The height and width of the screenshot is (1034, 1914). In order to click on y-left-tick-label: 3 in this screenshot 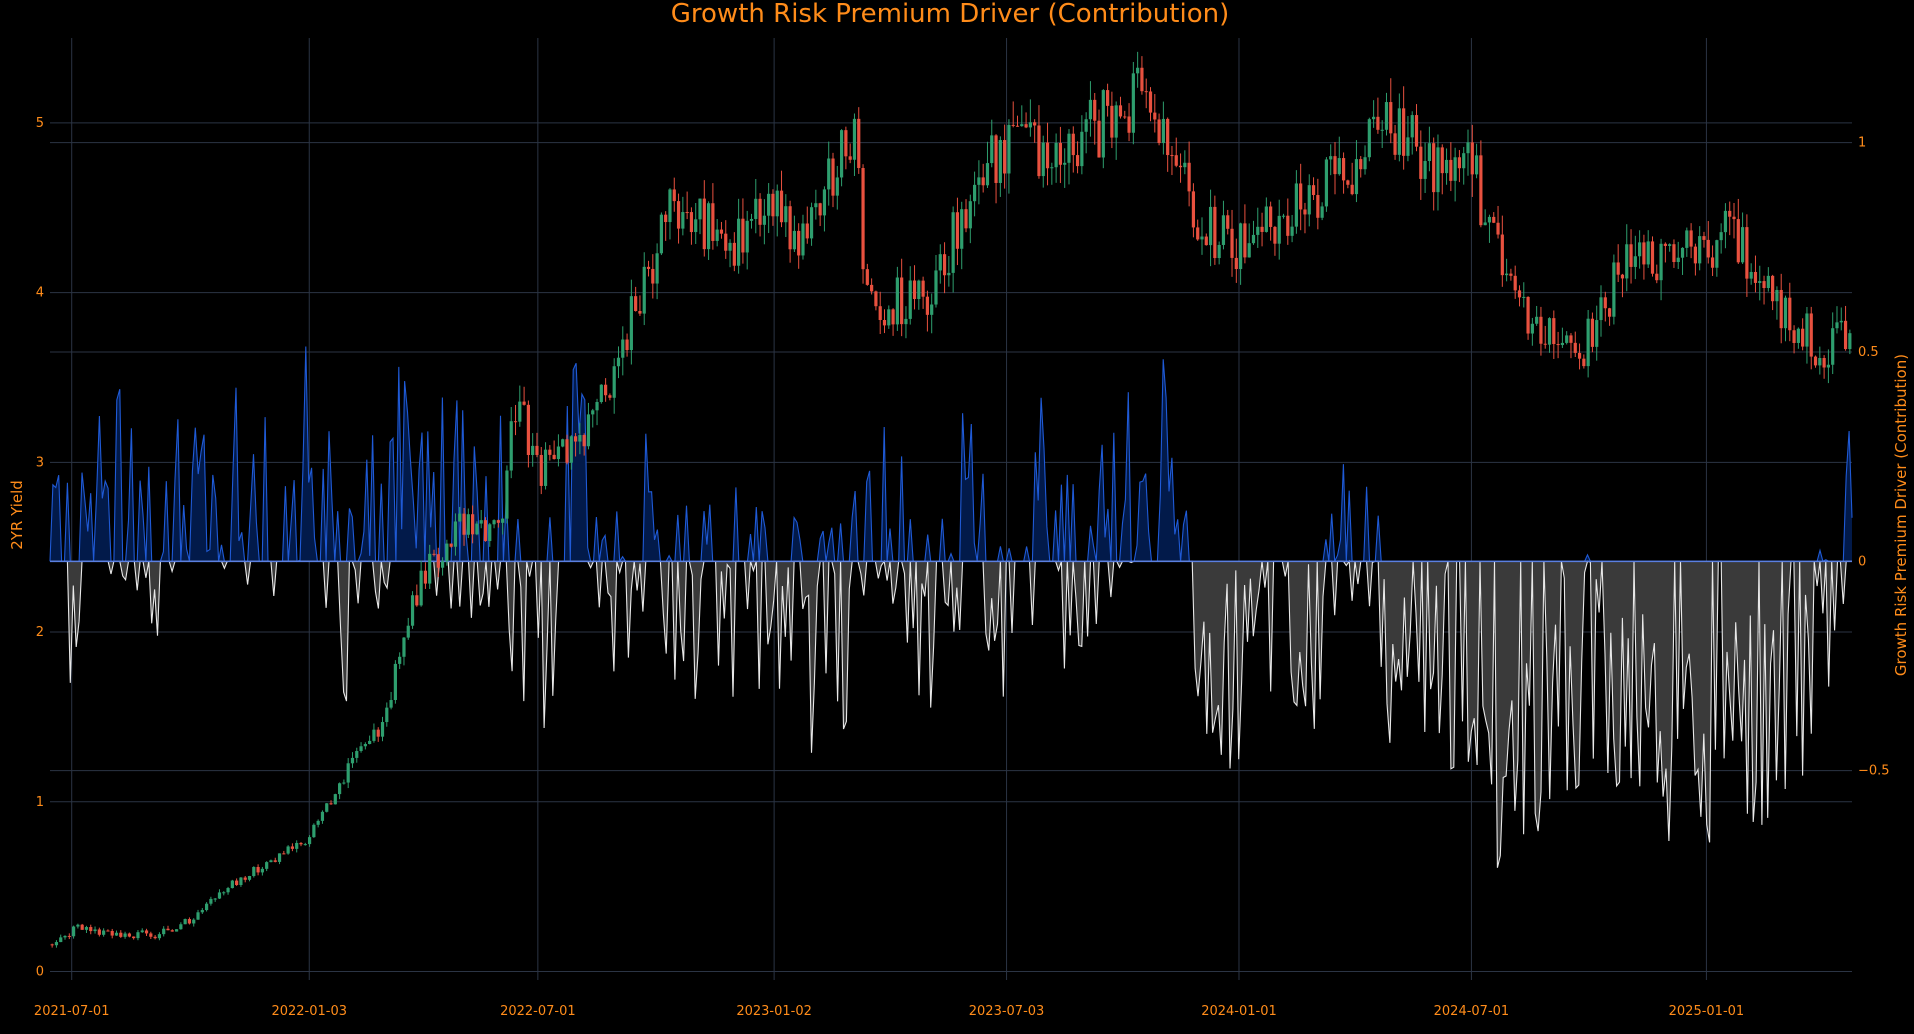, I will do `click(40, 462)`.